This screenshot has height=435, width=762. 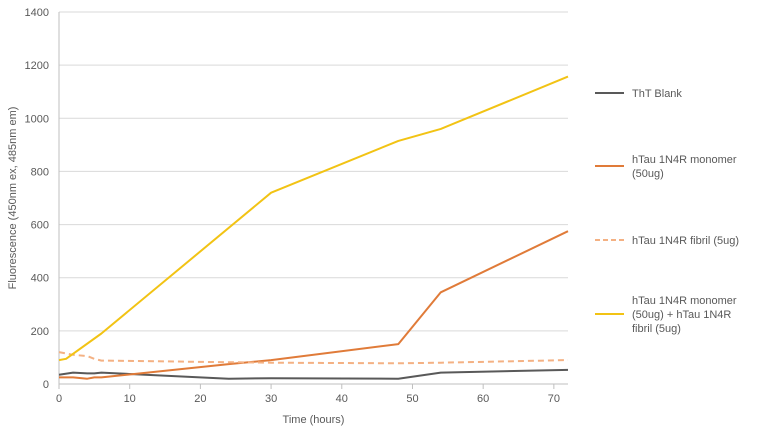 I want to click on y-tick-label: 1400, so click(x=37, y=13).